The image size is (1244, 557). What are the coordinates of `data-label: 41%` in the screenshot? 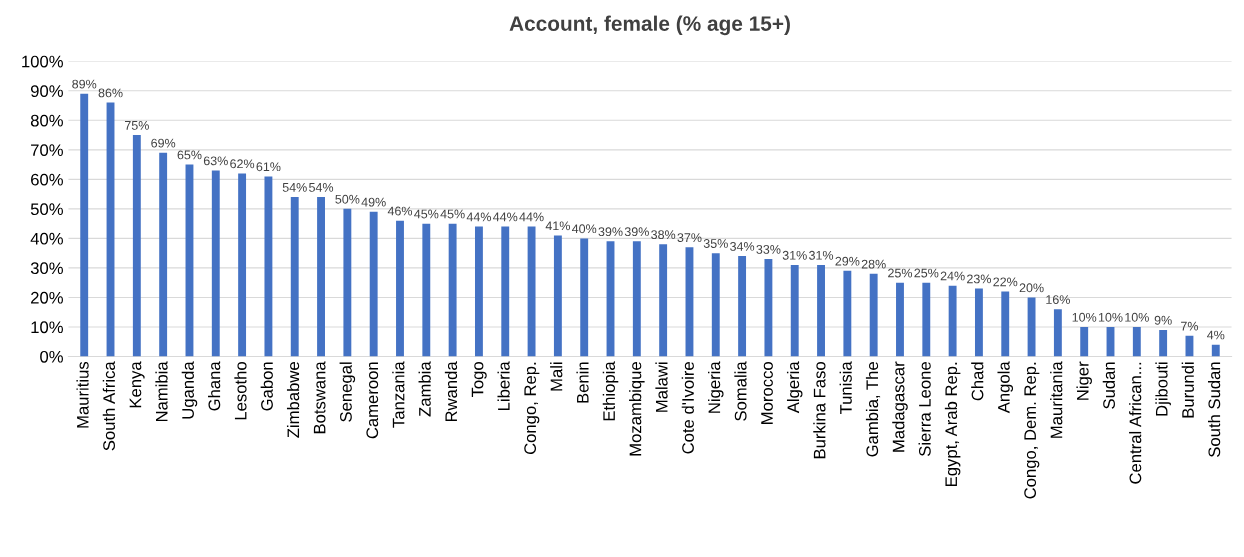 It's located at (557, 226).